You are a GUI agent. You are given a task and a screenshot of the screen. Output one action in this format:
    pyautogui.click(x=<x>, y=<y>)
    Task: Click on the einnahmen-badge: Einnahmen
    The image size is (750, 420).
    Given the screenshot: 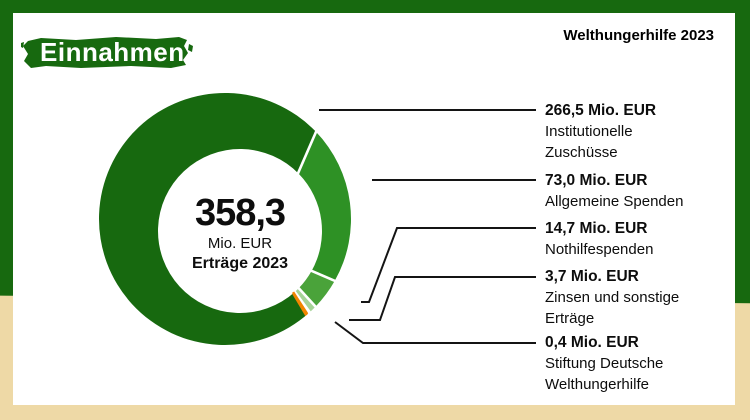 What is the action you would take?
    pyautogui.click(x=107, y=52)
    